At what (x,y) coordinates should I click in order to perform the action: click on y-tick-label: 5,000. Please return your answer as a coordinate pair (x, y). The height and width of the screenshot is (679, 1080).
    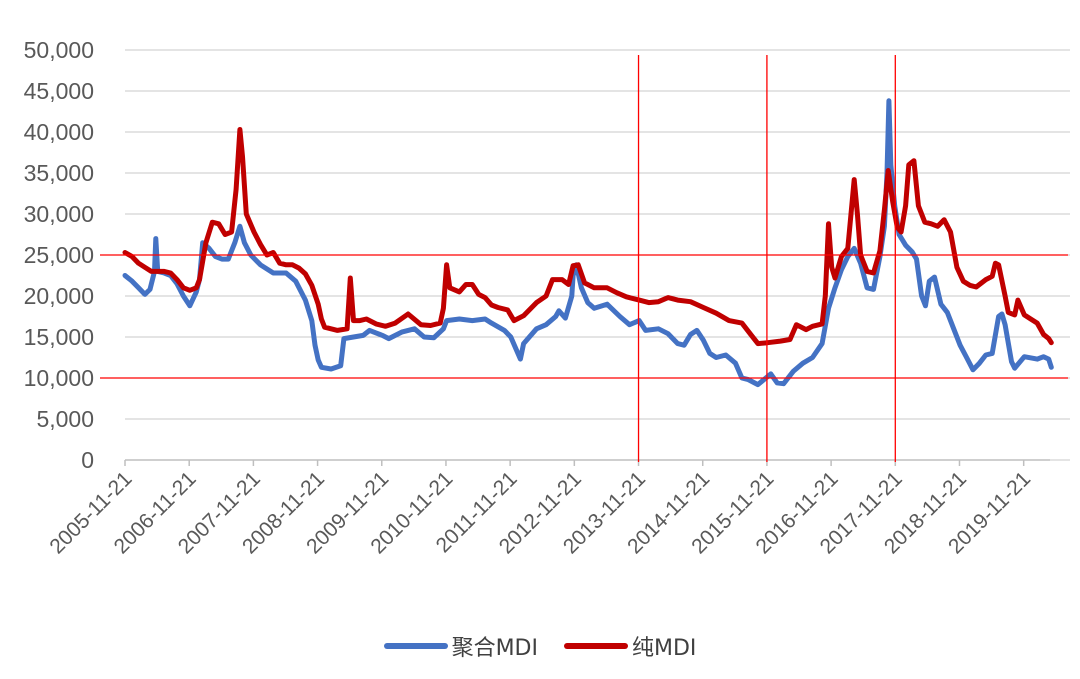
    Looking at the image, I should click on (65, 419).